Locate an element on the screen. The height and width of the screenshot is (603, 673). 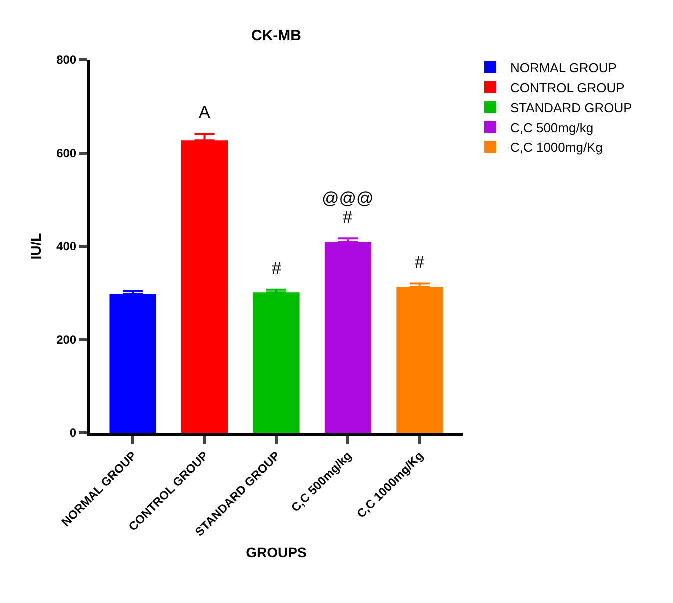
legend-label: CONTROL GROUP is located at coordinates (567, 88).